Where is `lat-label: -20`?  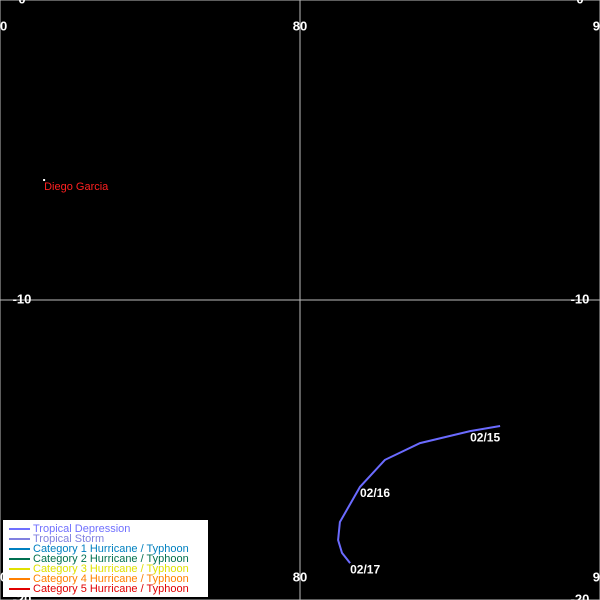 lat-label: -20 is located at coordinates (580, 595).